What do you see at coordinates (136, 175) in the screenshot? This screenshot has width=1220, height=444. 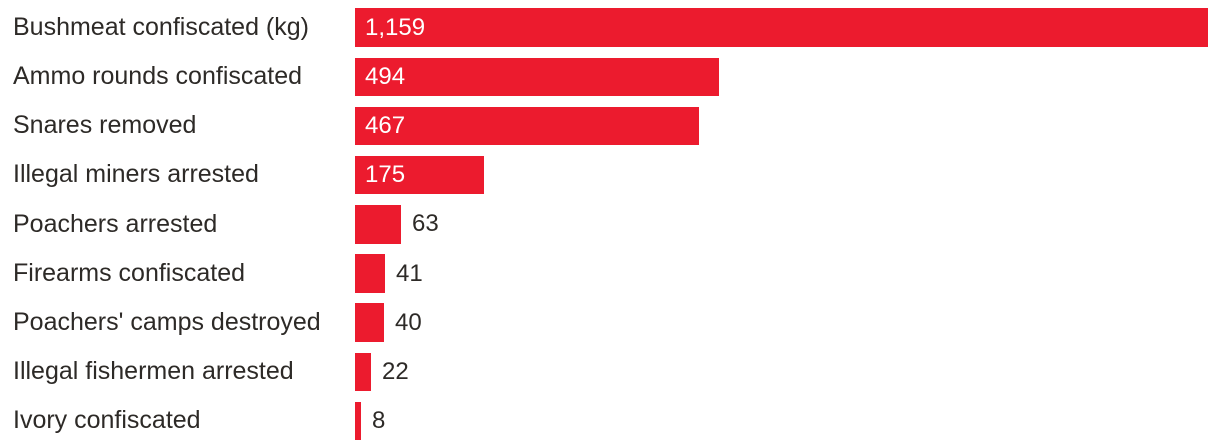 I see `category-label: Illegal miners arrested` at bounding box center [136, 175].